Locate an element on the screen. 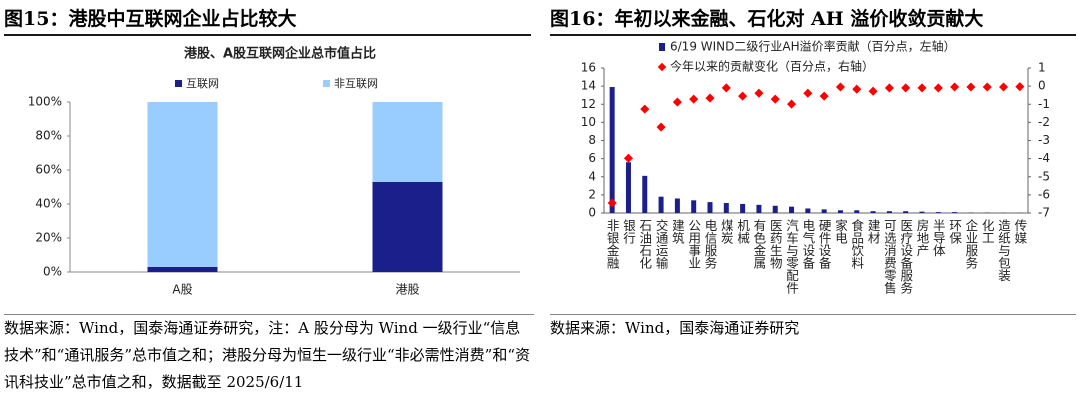 The image size is (1080, 414). figure-heading: 图16：年初以来金融、石化对 AH 溢价收敛贡献大 is located at coordinates (813, 20).